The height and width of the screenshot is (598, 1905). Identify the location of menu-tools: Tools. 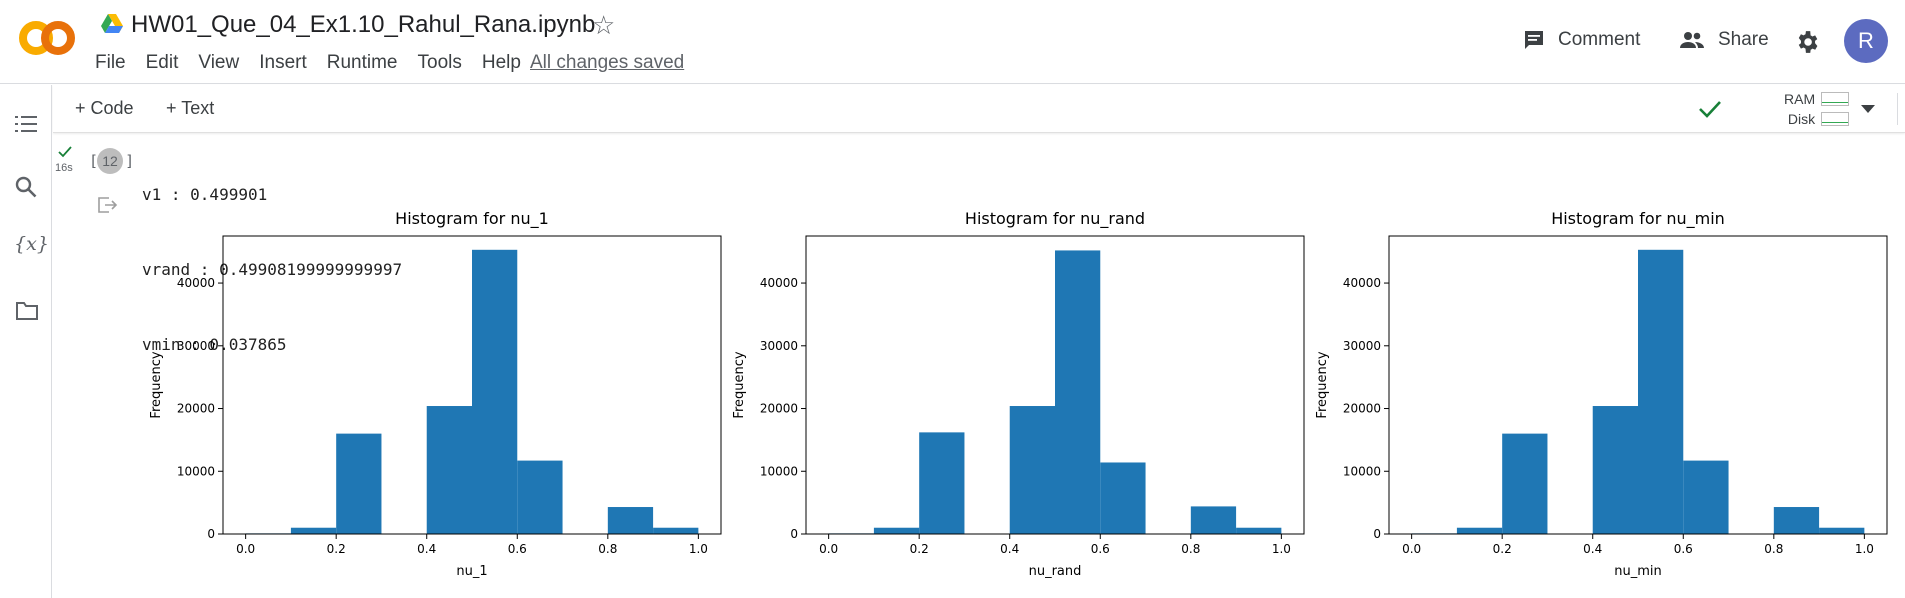
(439, 62).